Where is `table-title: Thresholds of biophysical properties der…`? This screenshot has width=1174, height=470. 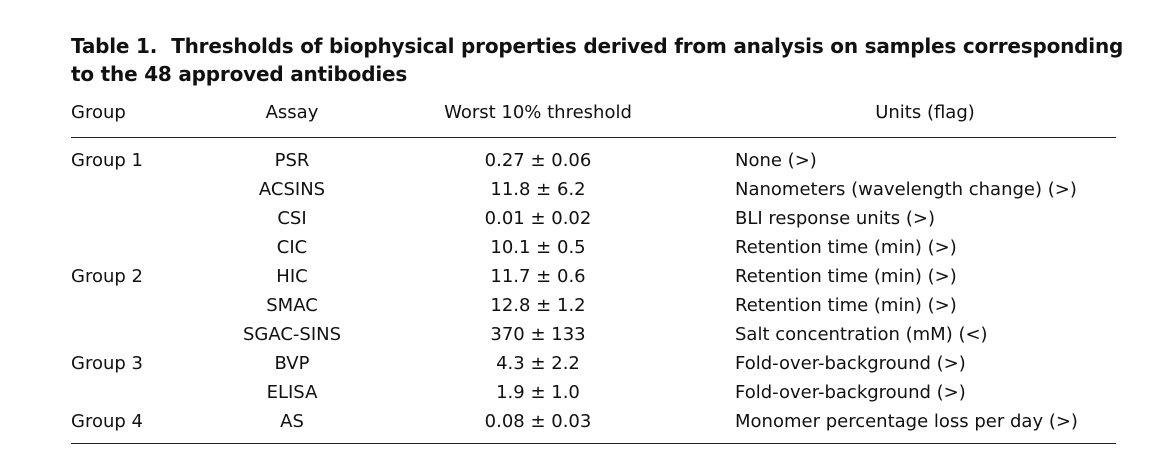 table-title: Thresholds of biophysical properties der… is located at coordinates (597, 60).